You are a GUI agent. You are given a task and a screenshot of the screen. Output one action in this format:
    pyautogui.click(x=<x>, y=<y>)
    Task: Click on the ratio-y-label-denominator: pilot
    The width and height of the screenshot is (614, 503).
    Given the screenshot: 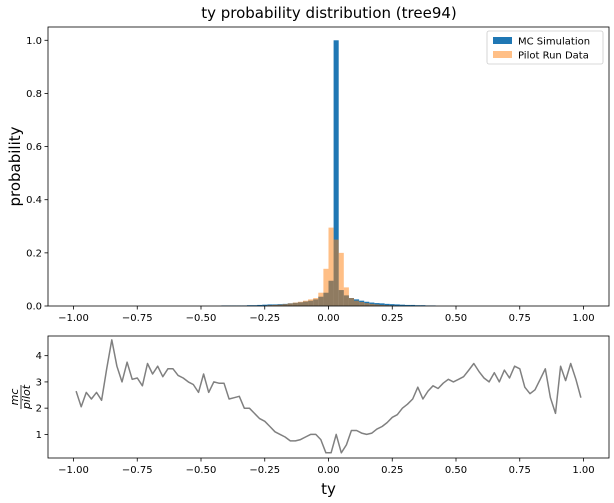 What is the action you would take?
    pyautogui.click(x=26, y=397)
    